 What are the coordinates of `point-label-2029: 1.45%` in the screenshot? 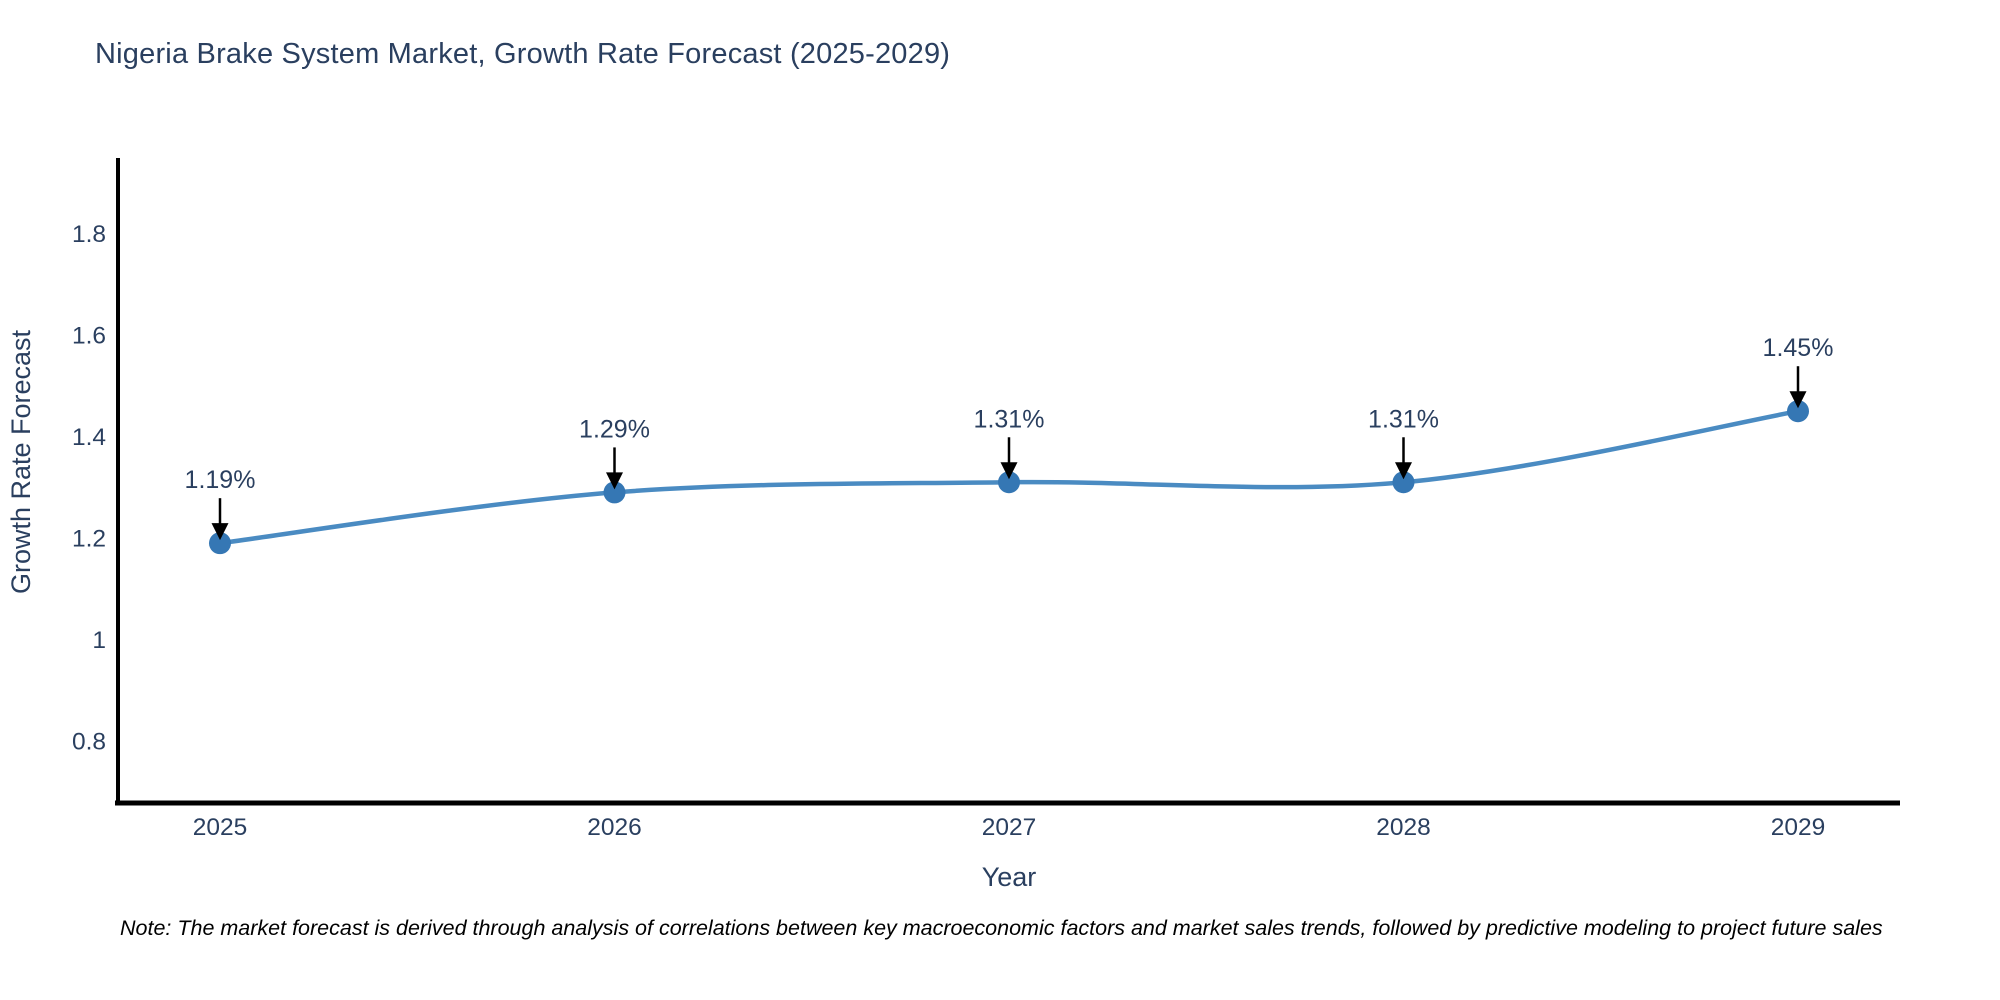 It's located at (1798, 348).